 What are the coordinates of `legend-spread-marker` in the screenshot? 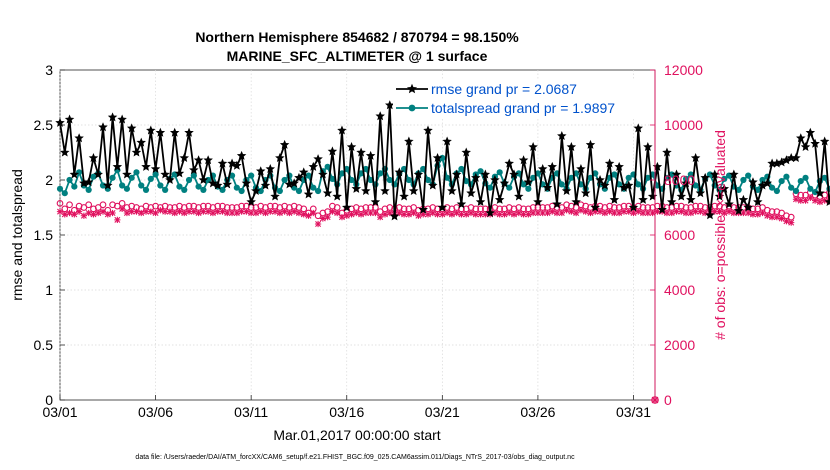 It's located at (412, 108).